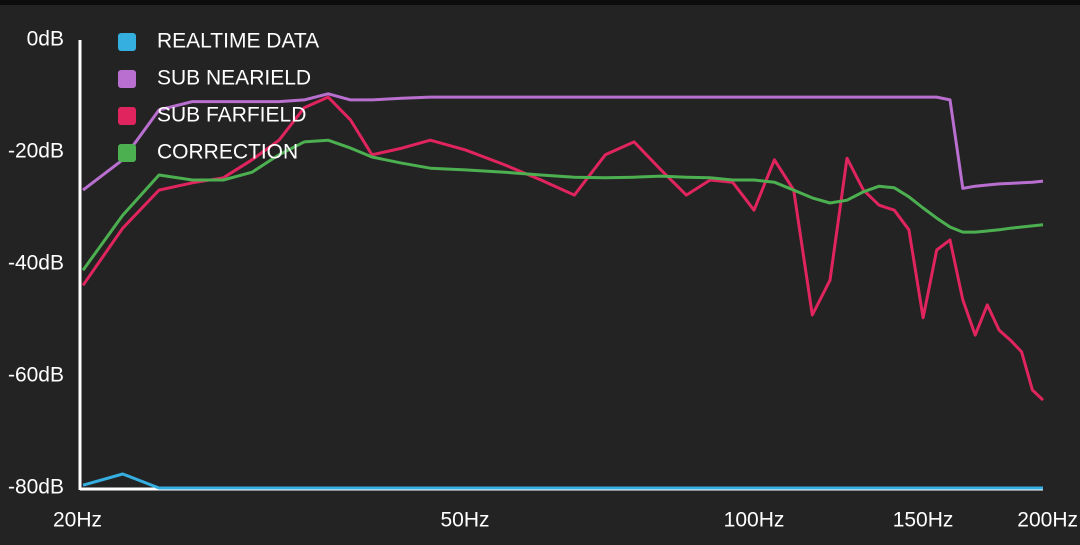 The height and width of the screenshot is (545, 1080). Describe the element at coordinates (465, 520) in the screenshot. I see `x-tick-label: 50Hz` at that location.